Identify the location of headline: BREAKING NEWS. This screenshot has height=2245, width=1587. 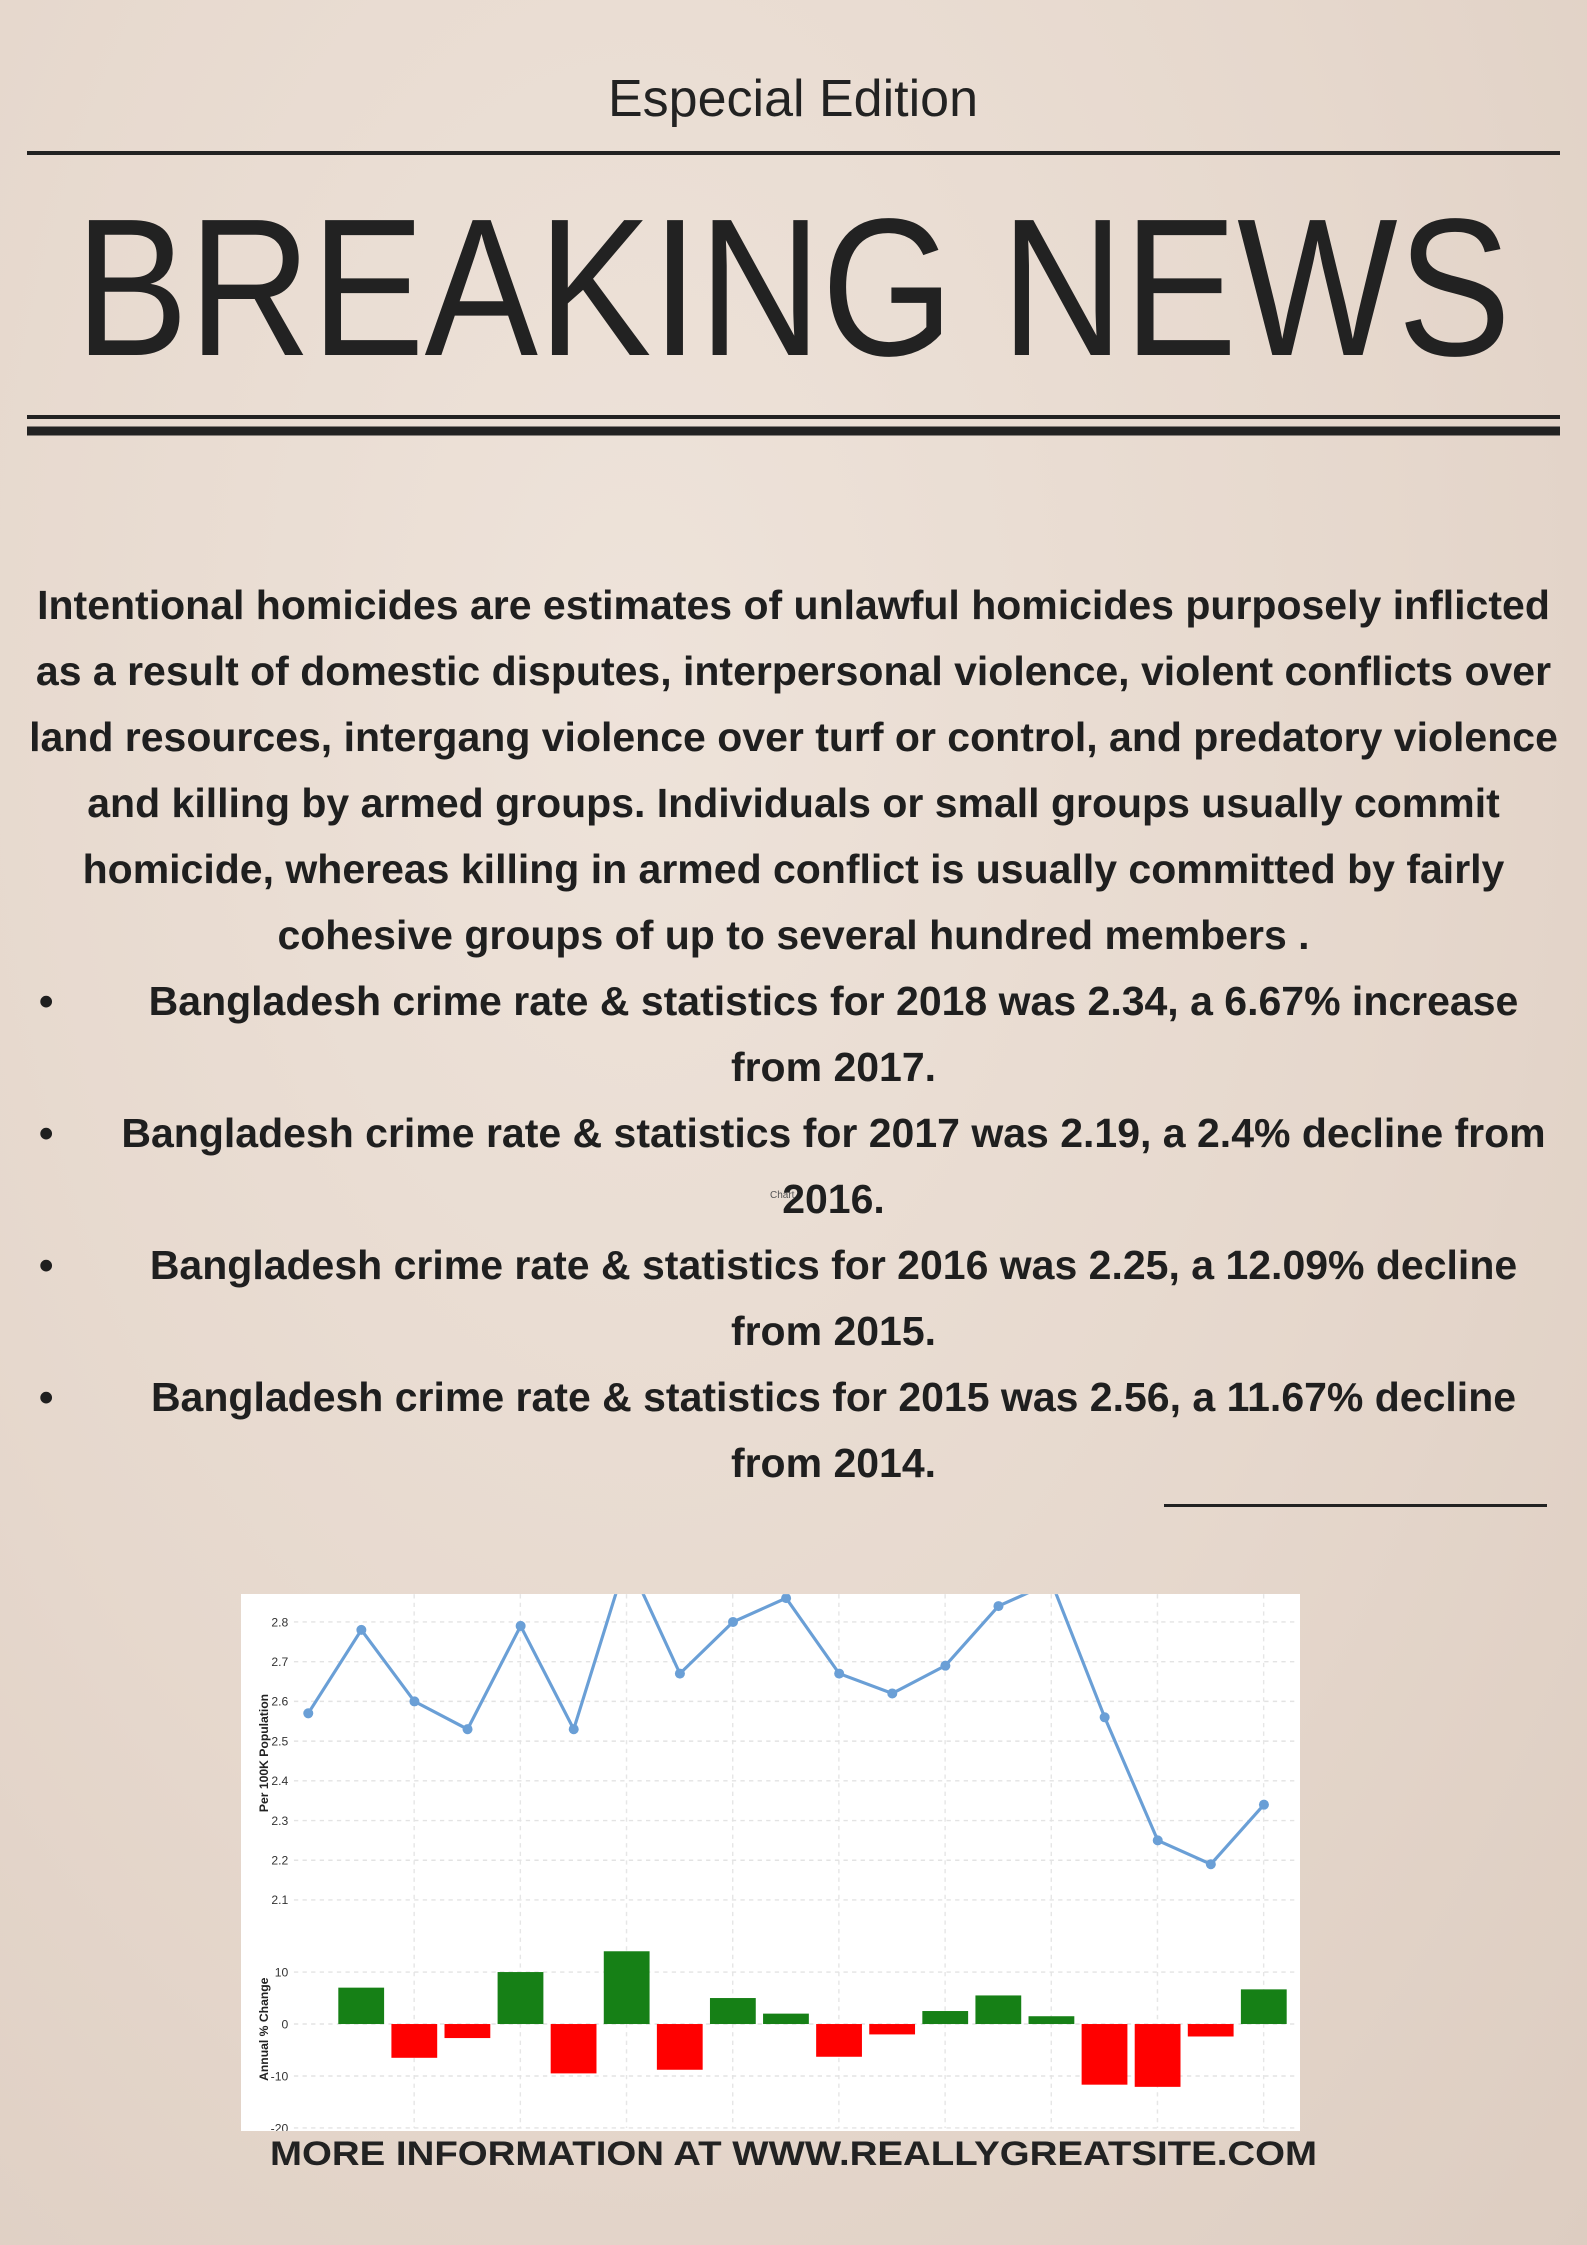
(793, 287).